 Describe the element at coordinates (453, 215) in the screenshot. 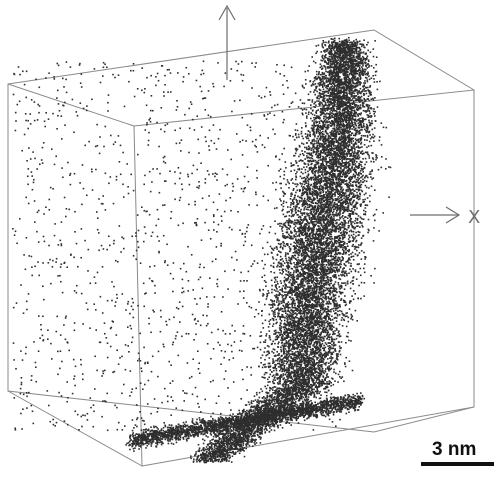

I see `axis-x-arrowhead` at that location.